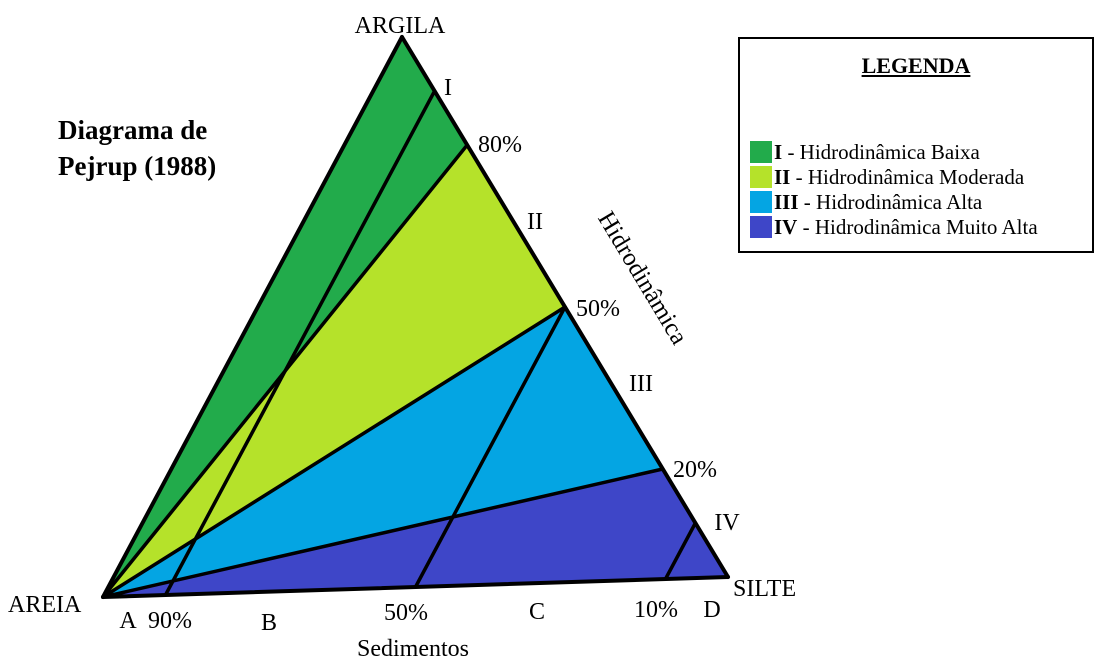  Describe the element at coordinates (537, 612) in the screenshot. I see `zone-label-c: C` at that location.